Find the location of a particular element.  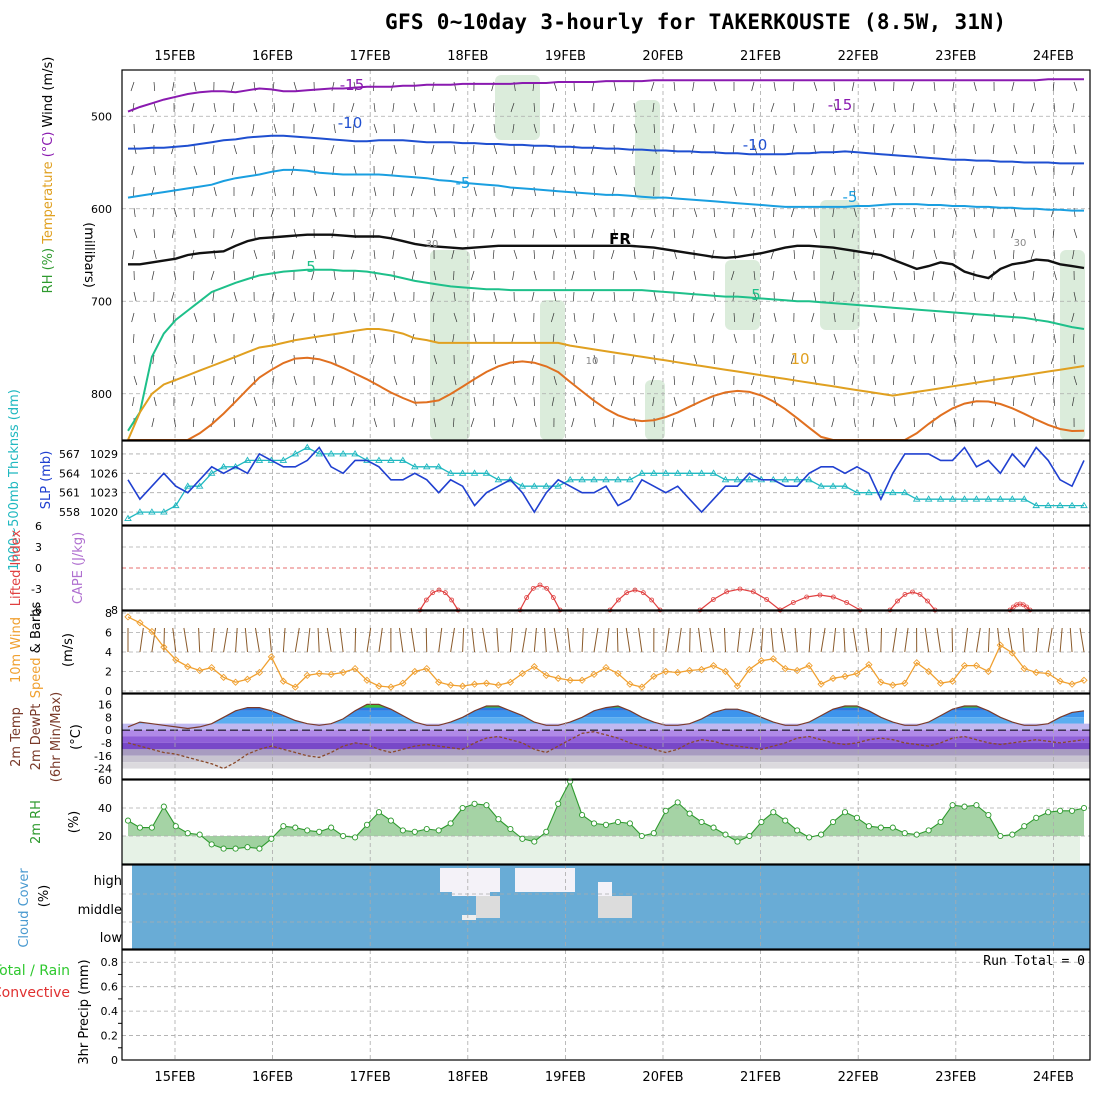

ytick-pressure: 800 is located at coordinates (101, 394).